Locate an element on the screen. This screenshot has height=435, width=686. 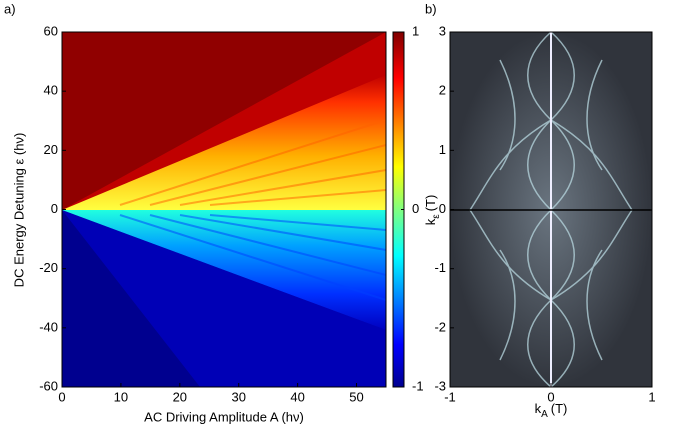
y-axis-label: kε (T) is located at coordinates (432, 210).